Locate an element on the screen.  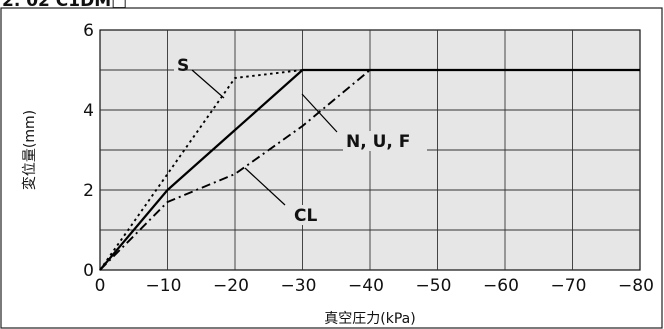
x-tick-label: −20 is located at coordinates (231, 286).